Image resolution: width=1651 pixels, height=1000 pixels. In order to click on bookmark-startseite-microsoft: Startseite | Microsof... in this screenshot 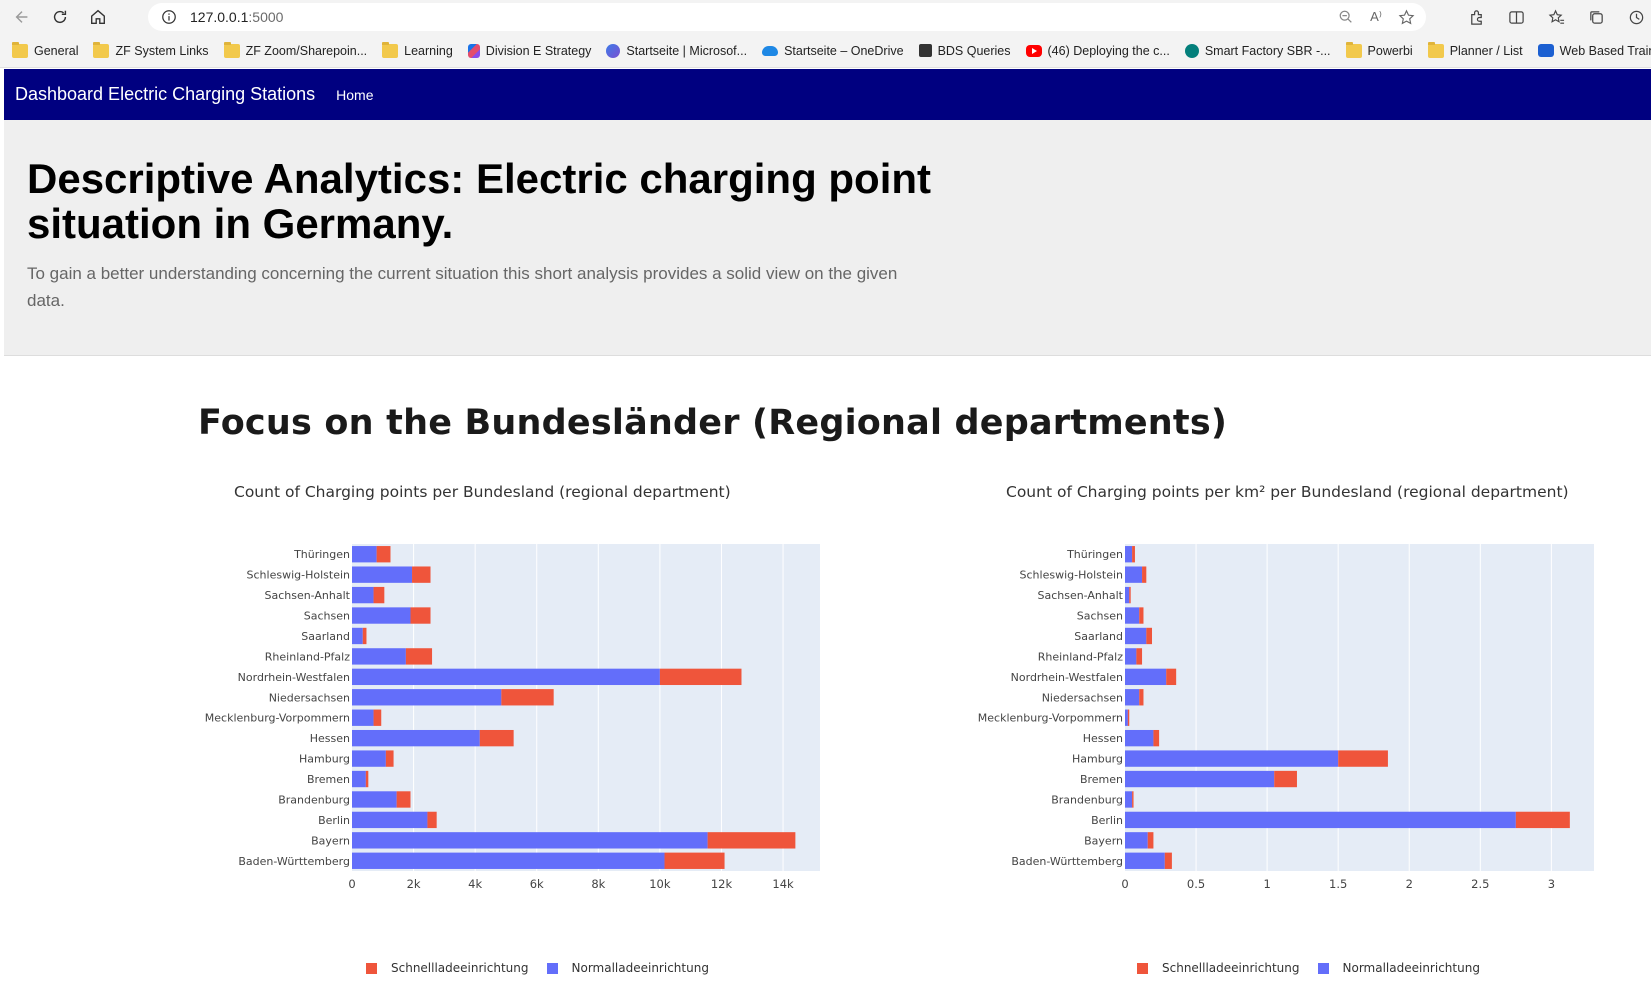, I will do `click(676, 50)`.